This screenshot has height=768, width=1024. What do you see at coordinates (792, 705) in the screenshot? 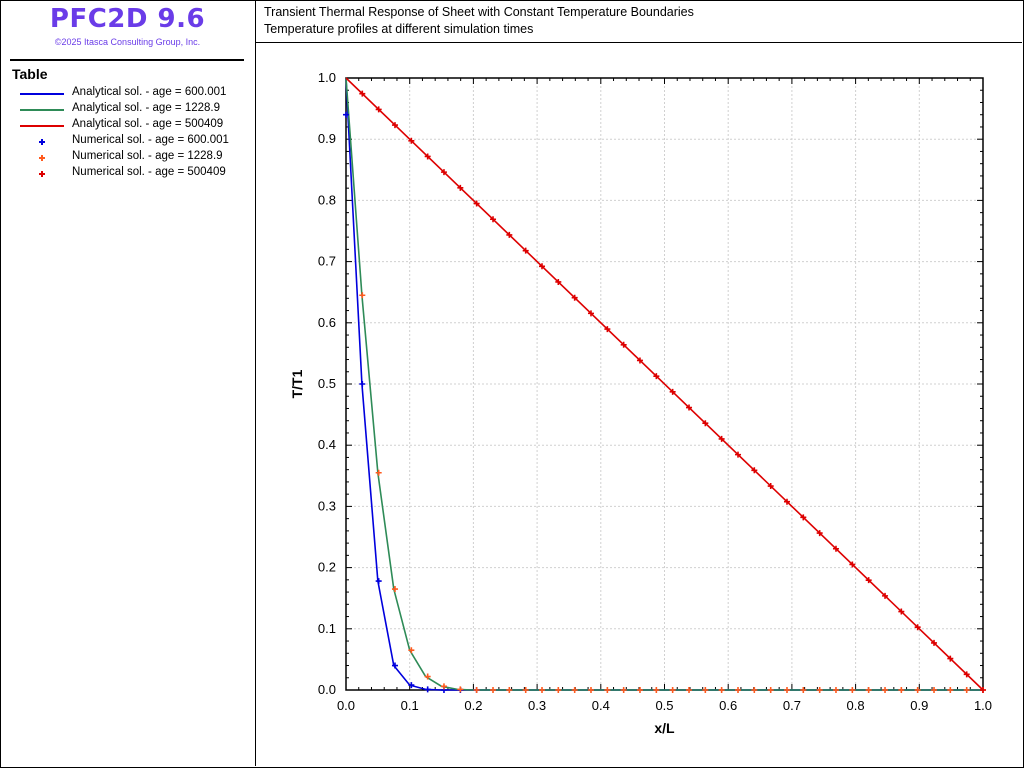
I see `x-tick-label: 0.7` at bounding box center [792, 705].